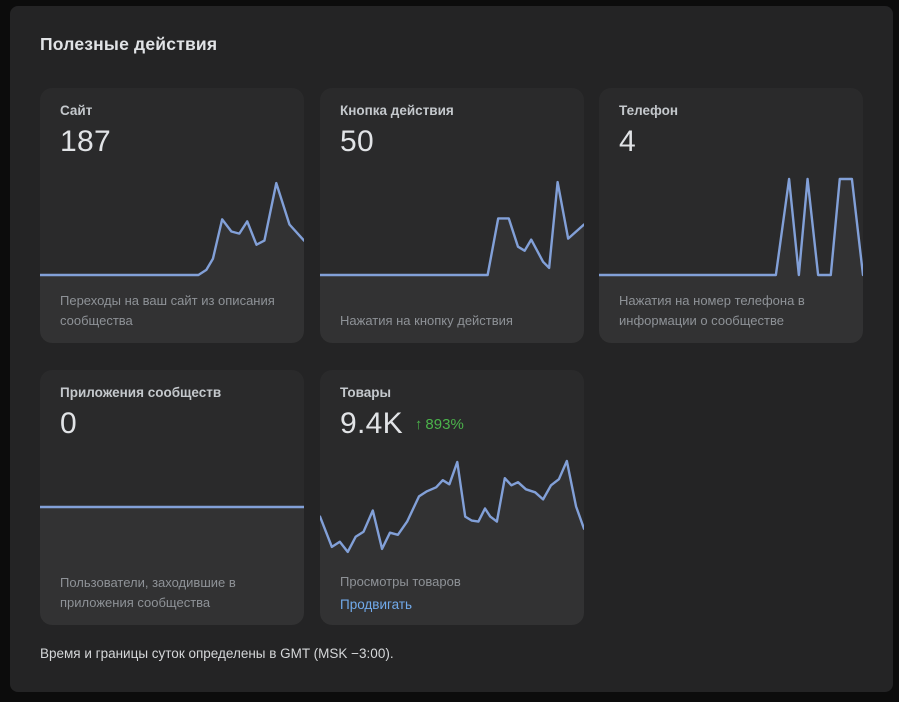  I want to click on card-community-apps-label: Приложения сообществ, so click(141, 392).